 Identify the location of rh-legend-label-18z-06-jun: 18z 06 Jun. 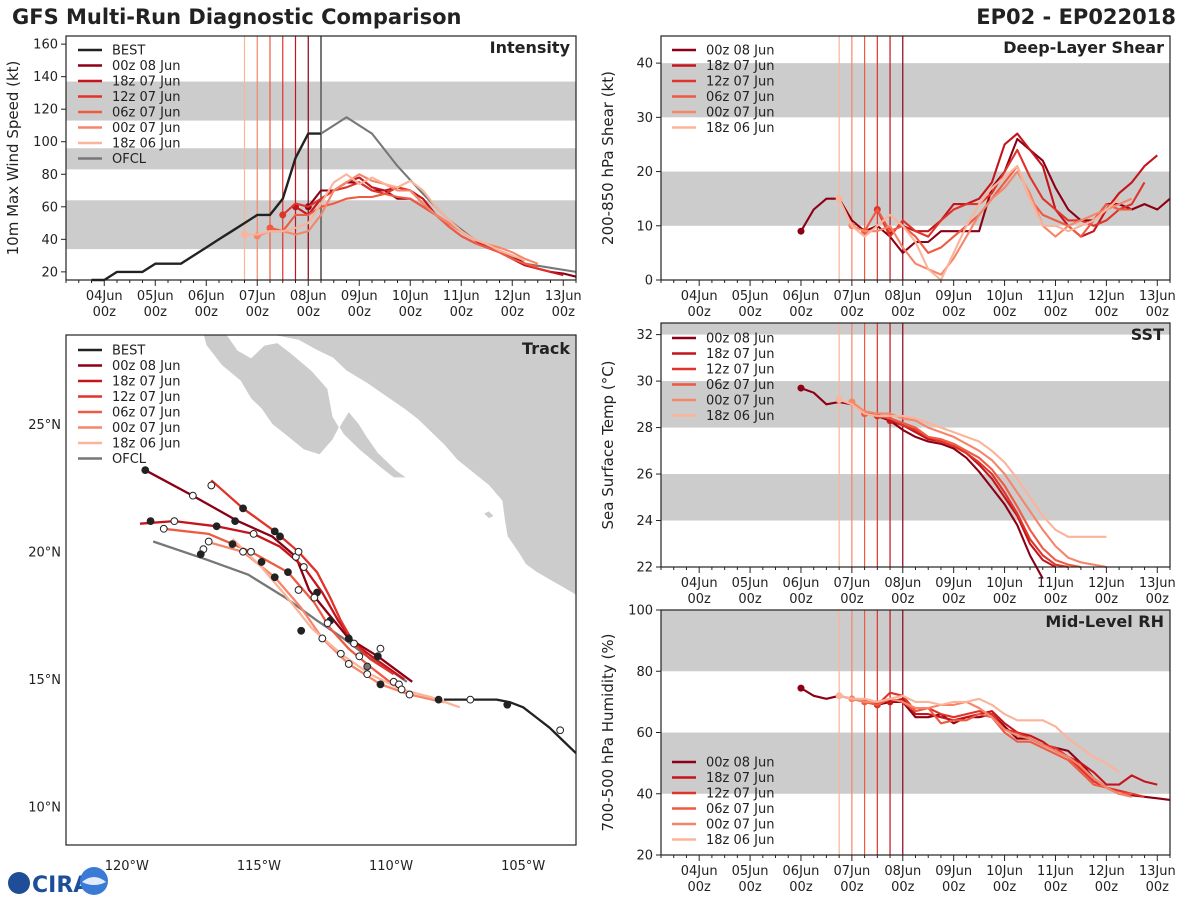
(740, 840).